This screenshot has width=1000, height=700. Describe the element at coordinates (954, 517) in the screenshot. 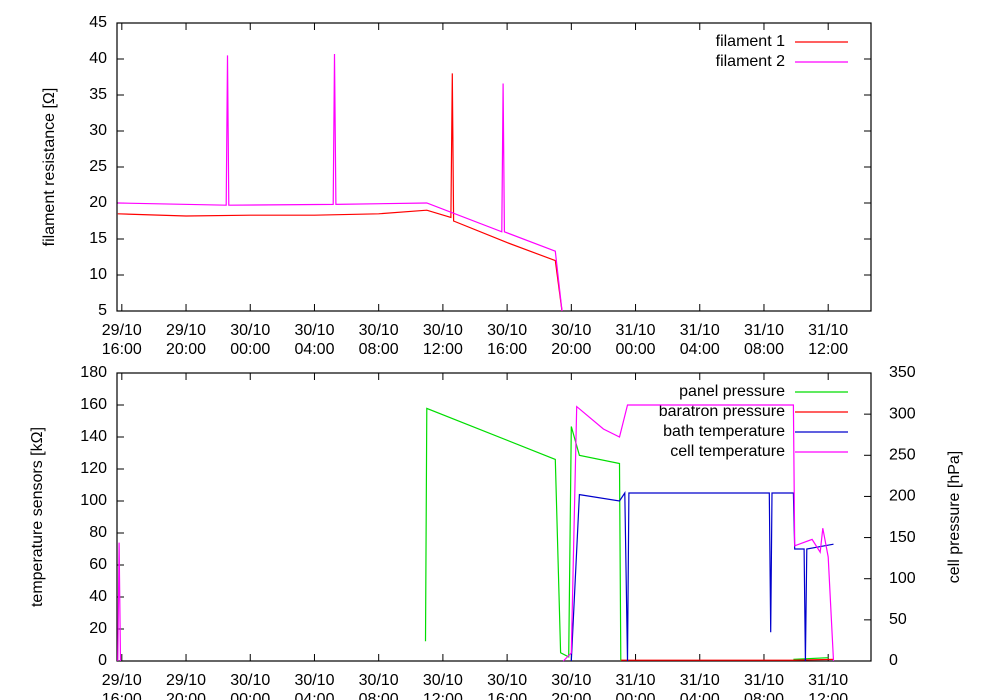

I see `y2-axis-label: cell pressure [hPa]` at that location.